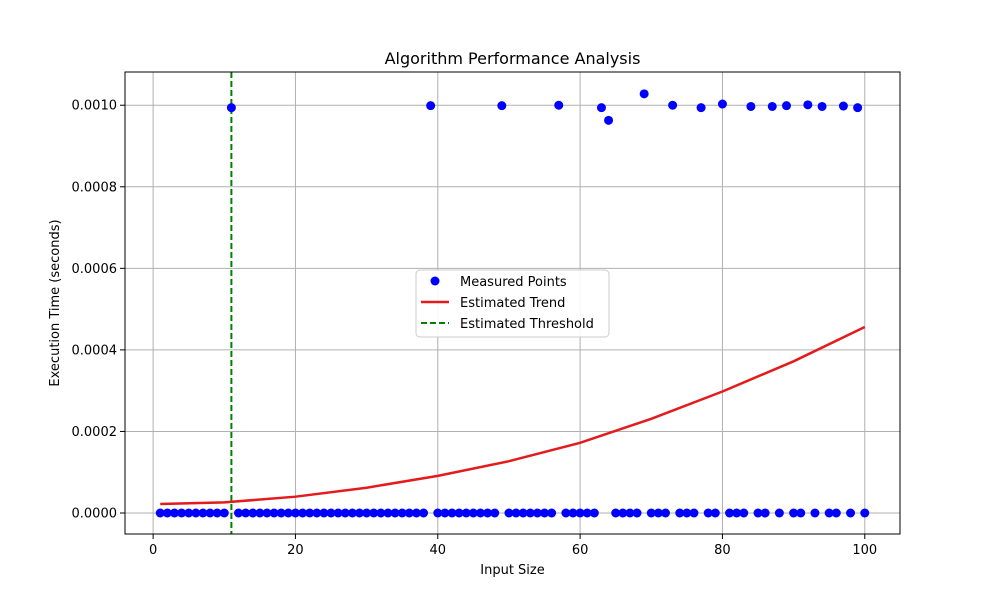  What do you see at coordinates (95, 514) in the screenshot?
I see `y-tick-label: 0.0000` at bounding box center [95, 514].